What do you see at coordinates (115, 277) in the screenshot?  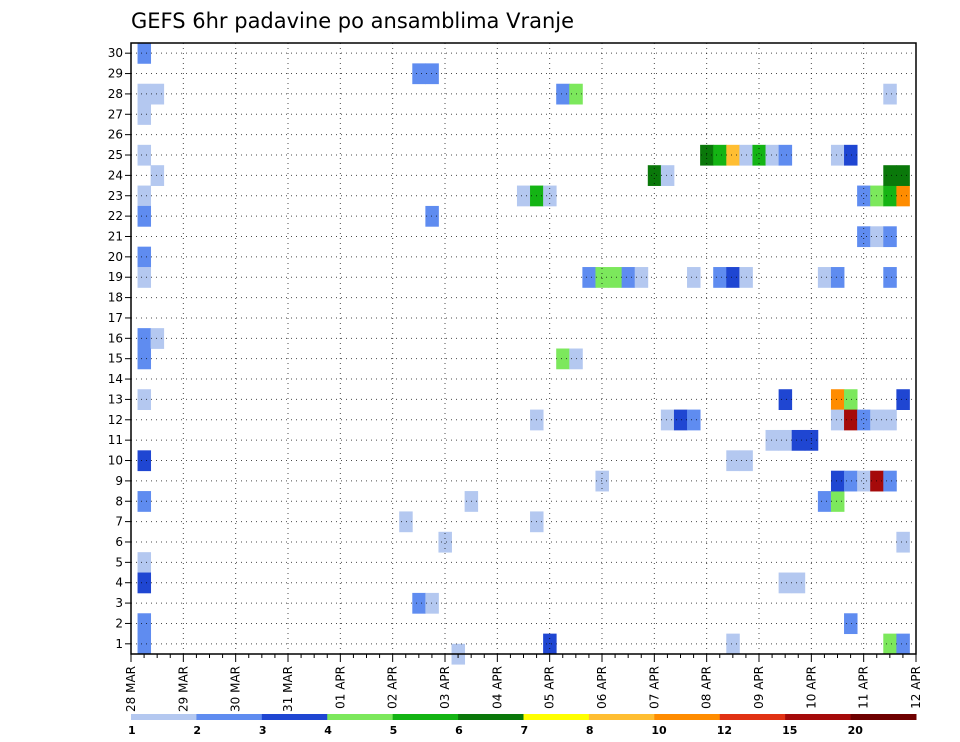 I see `y-tick-label: 19` at bounding box center [115, 277].